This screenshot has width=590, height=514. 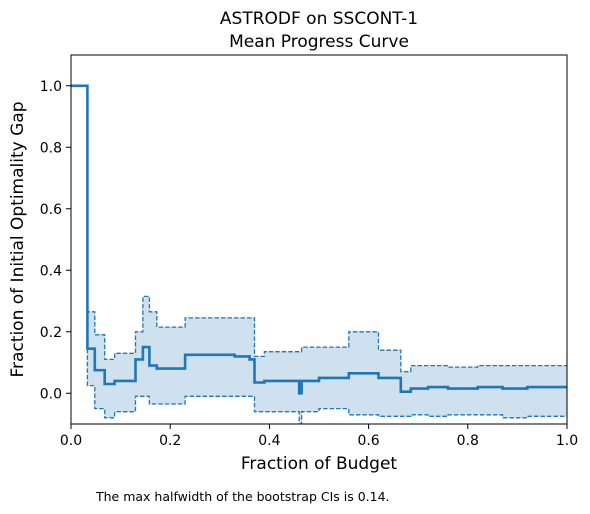 I want to click on x-axis-label: Fraction of Budget, so click(x=319, y=464).